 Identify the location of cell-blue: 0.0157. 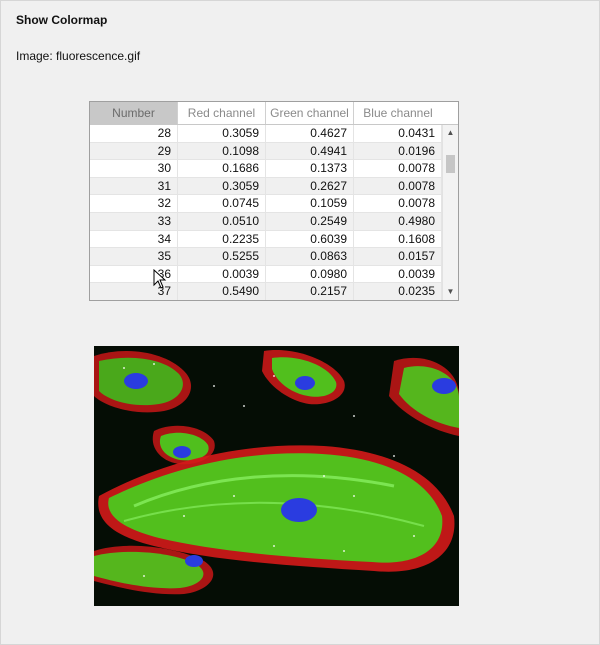
(398, 256).